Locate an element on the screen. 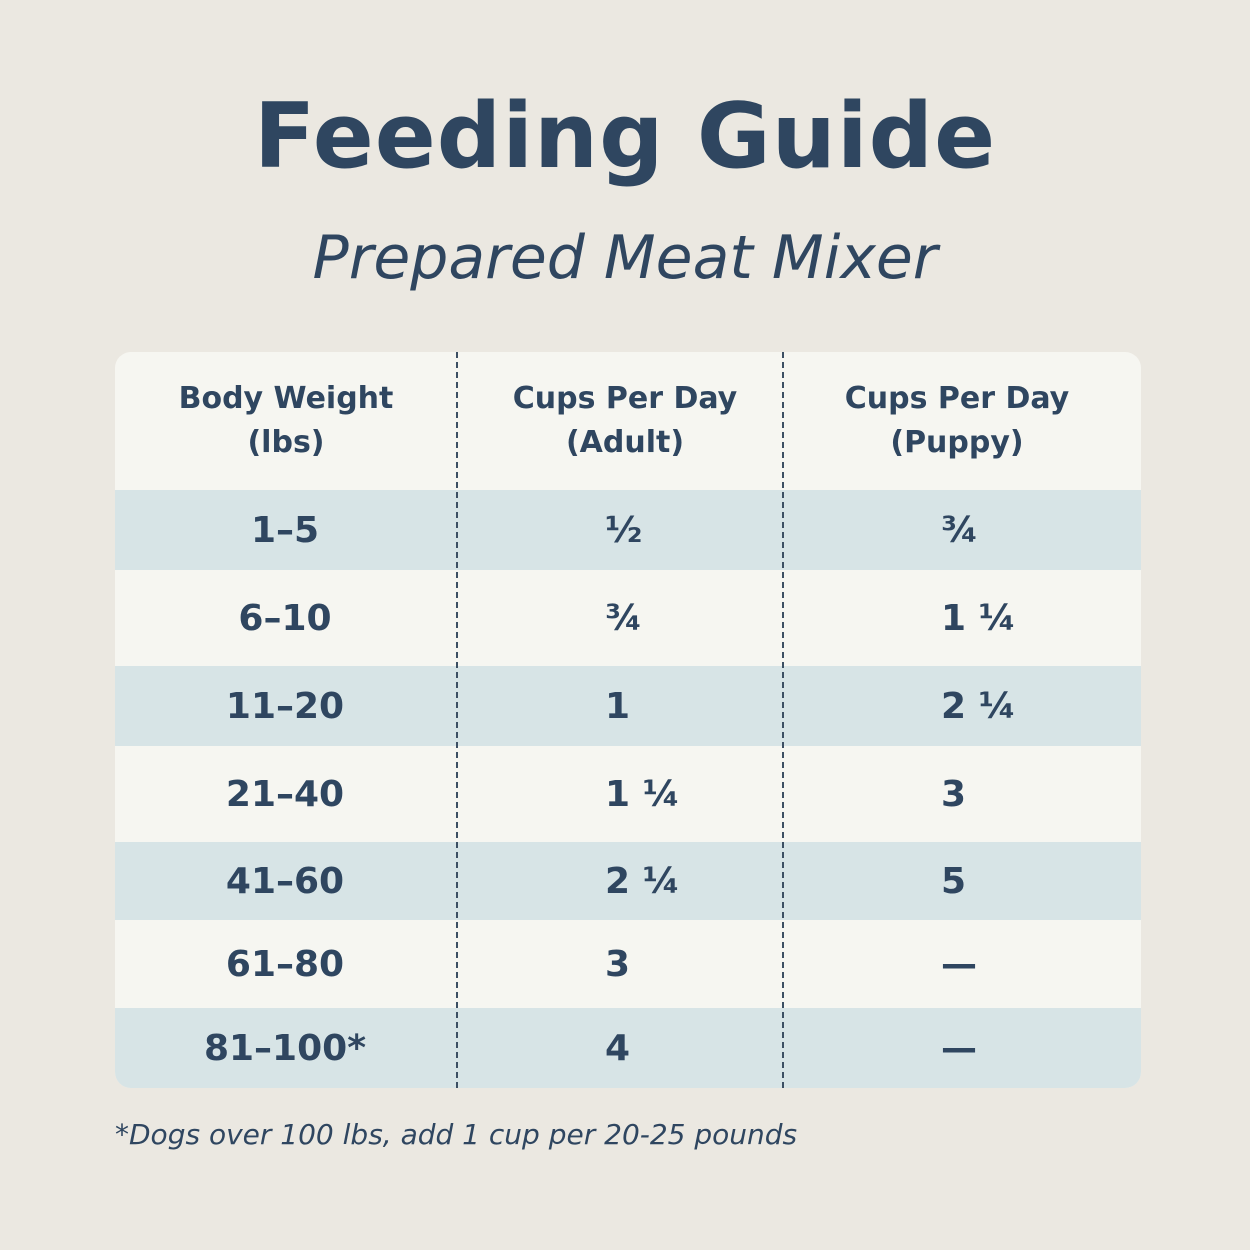 The width and height of the screenshot is (1250, 1250). cell-adult: 2 ¼ is located at coordinates (642, 881).